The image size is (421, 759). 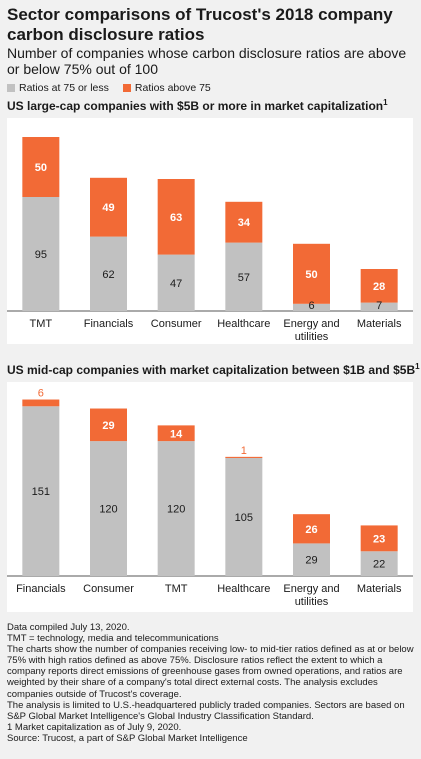 I want to click on chart2-category-4-line1: utilities, so click(x=312, y=602).